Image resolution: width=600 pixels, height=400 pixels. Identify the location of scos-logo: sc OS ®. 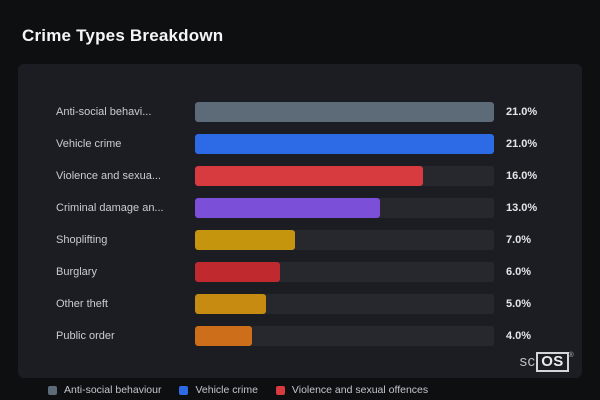
(547, 362).